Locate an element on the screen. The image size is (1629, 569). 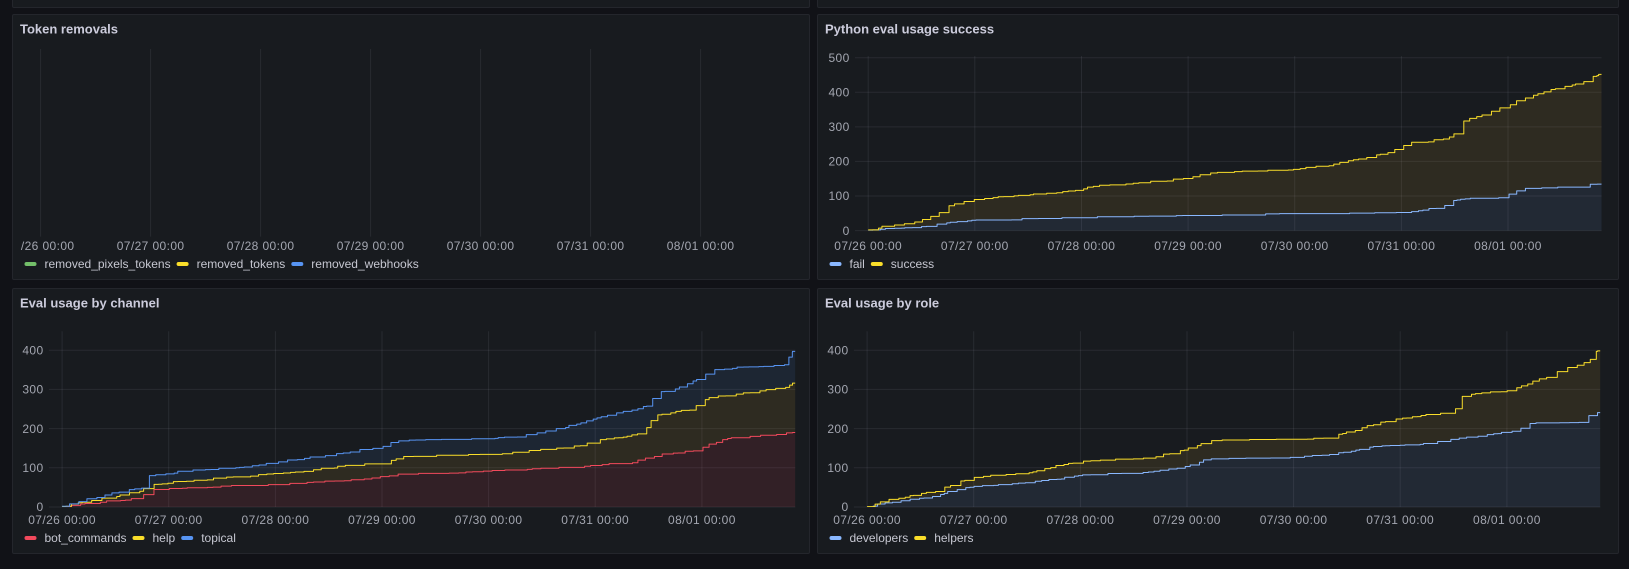
svg-text: removed_pixels_tokens is located at coordinates (108, 264).